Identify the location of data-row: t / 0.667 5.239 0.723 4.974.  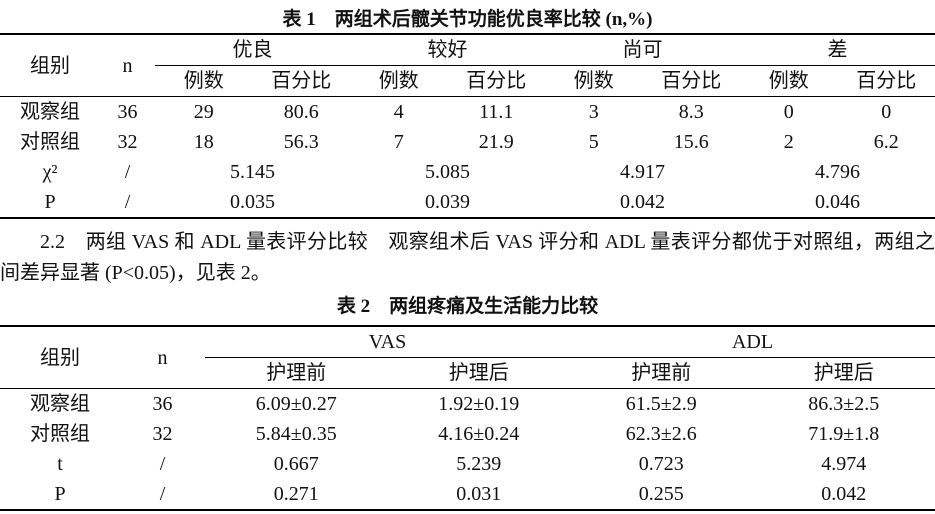
(467, 464).